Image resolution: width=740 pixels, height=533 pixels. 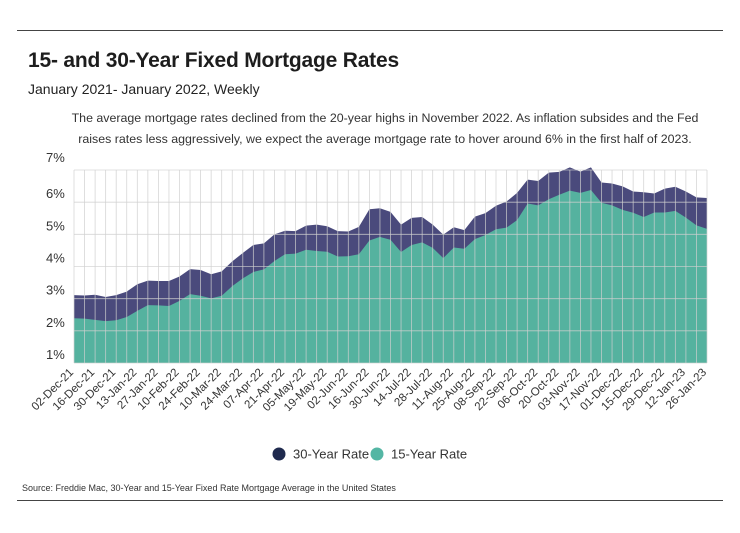 What do you see at coordinates (55, 157) in the screenshot?
I see `y-tick-label: 7%` at bounding box center [55, 157].